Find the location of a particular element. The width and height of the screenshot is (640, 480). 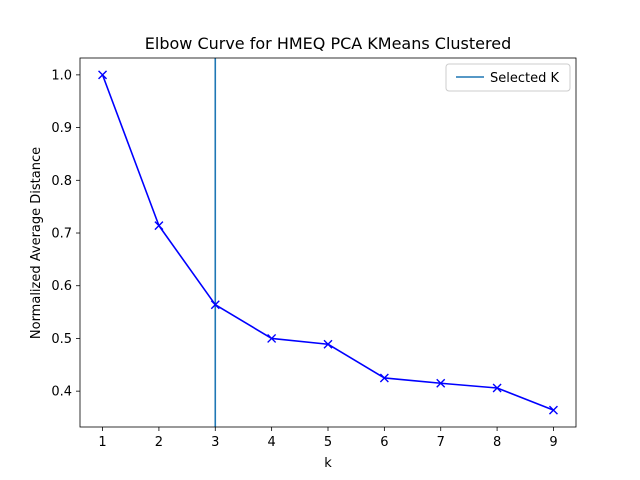

x-tick-label-4: 4 is located at coordinates (271, 442).